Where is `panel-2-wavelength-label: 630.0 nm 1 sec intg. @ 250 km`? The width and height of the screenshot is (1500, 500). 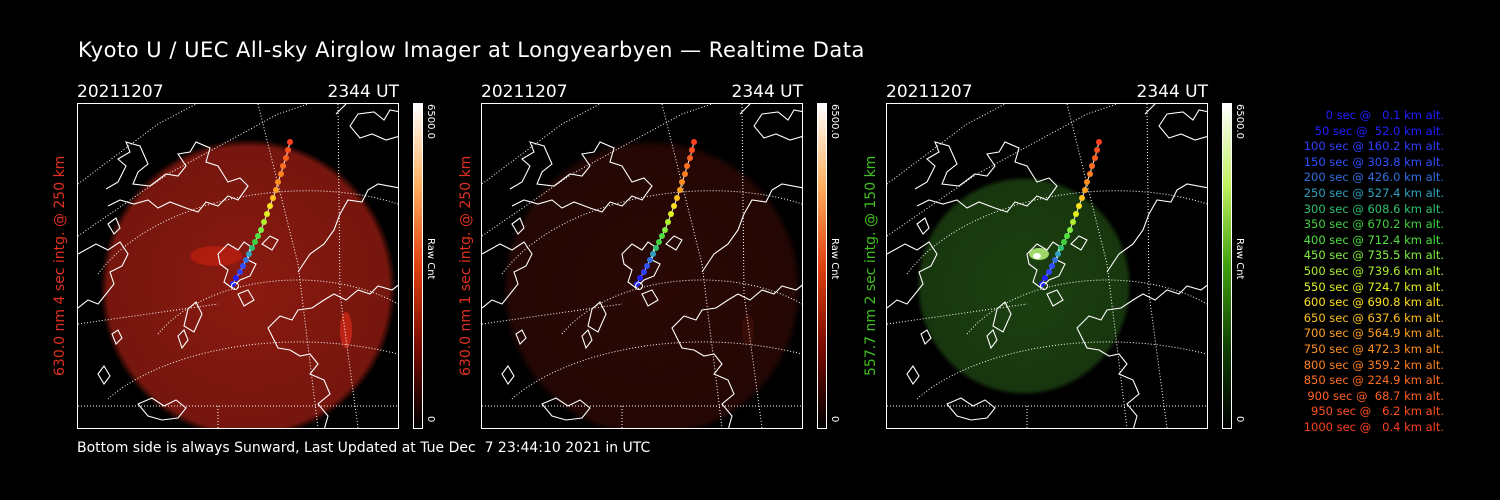
panel-2-wavelength-label: 630.0 nm 1 sec intg. @ 250 km is located at coordinates (466, 266).